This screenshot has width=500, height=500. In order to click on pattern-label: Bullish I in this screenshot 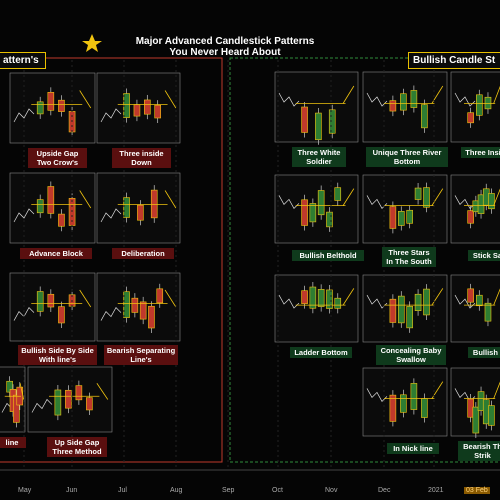, I will do `click(484, 352)`.